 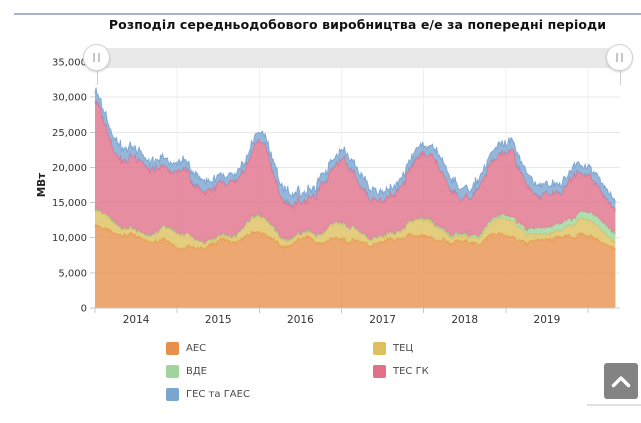 What do you see at coordinates (300, 320) in the screenshot?
I see `svg-text: 2016` at bounding box center [300, 320].